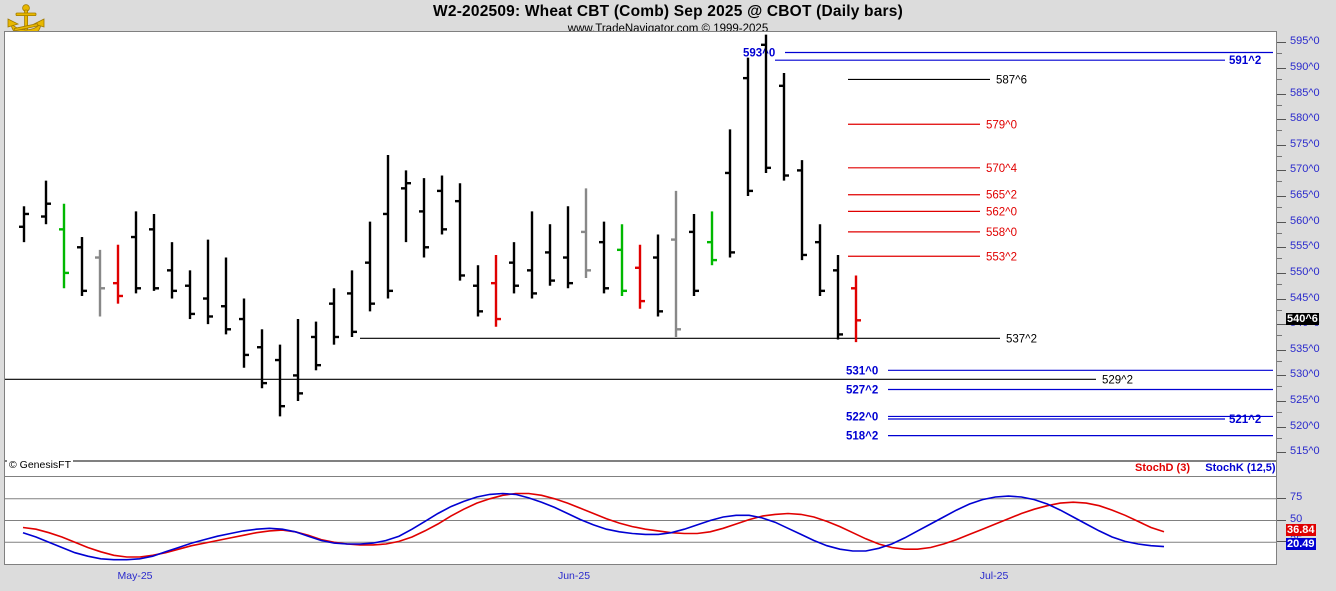  Describe the element at coordinates (1001, 196) in the screenshot. I see `level-label: 565^2` at that location.